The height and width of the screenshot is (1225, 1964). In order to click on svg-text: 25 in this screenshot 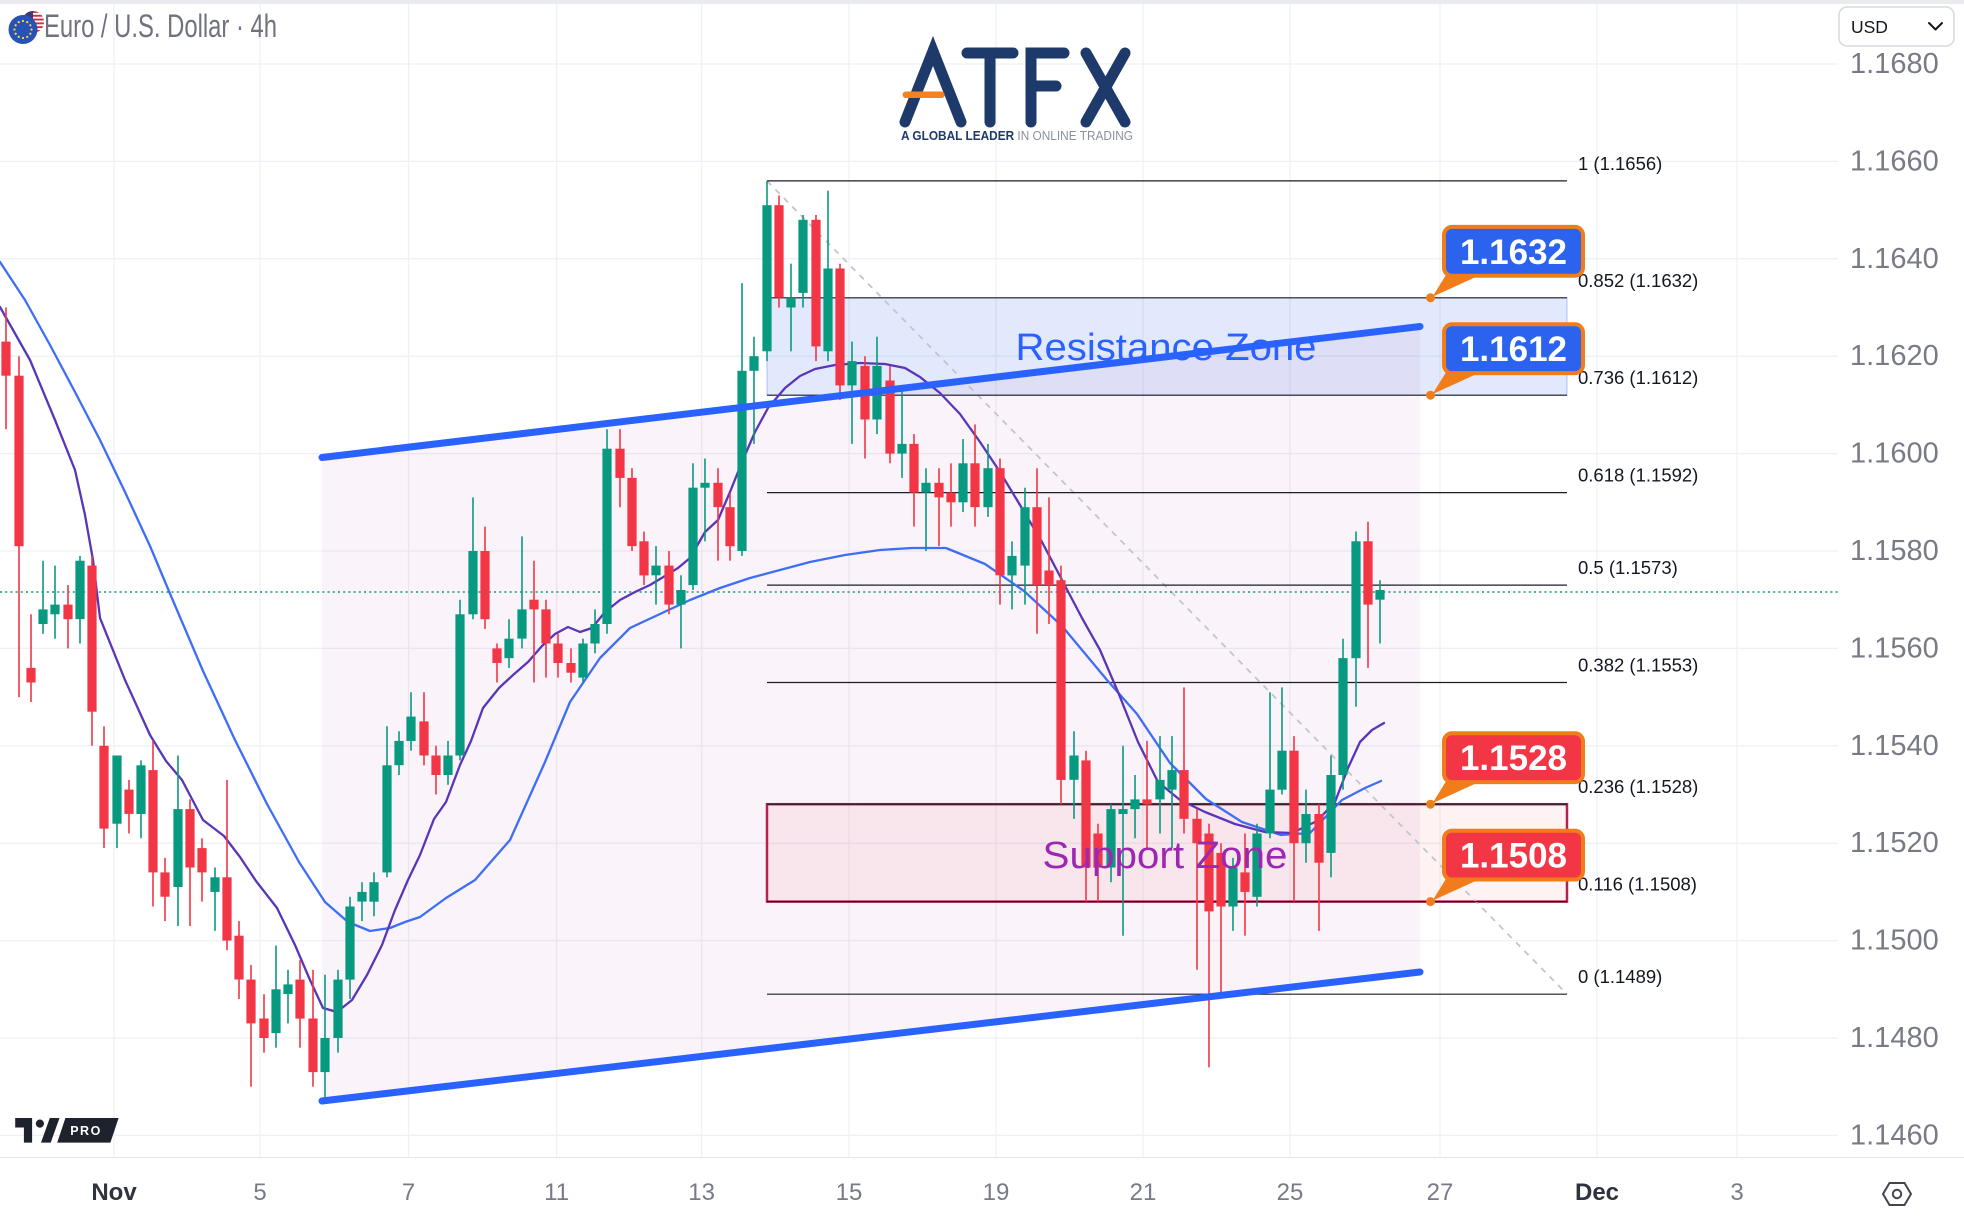, I will do `click(1290, 1192)`.